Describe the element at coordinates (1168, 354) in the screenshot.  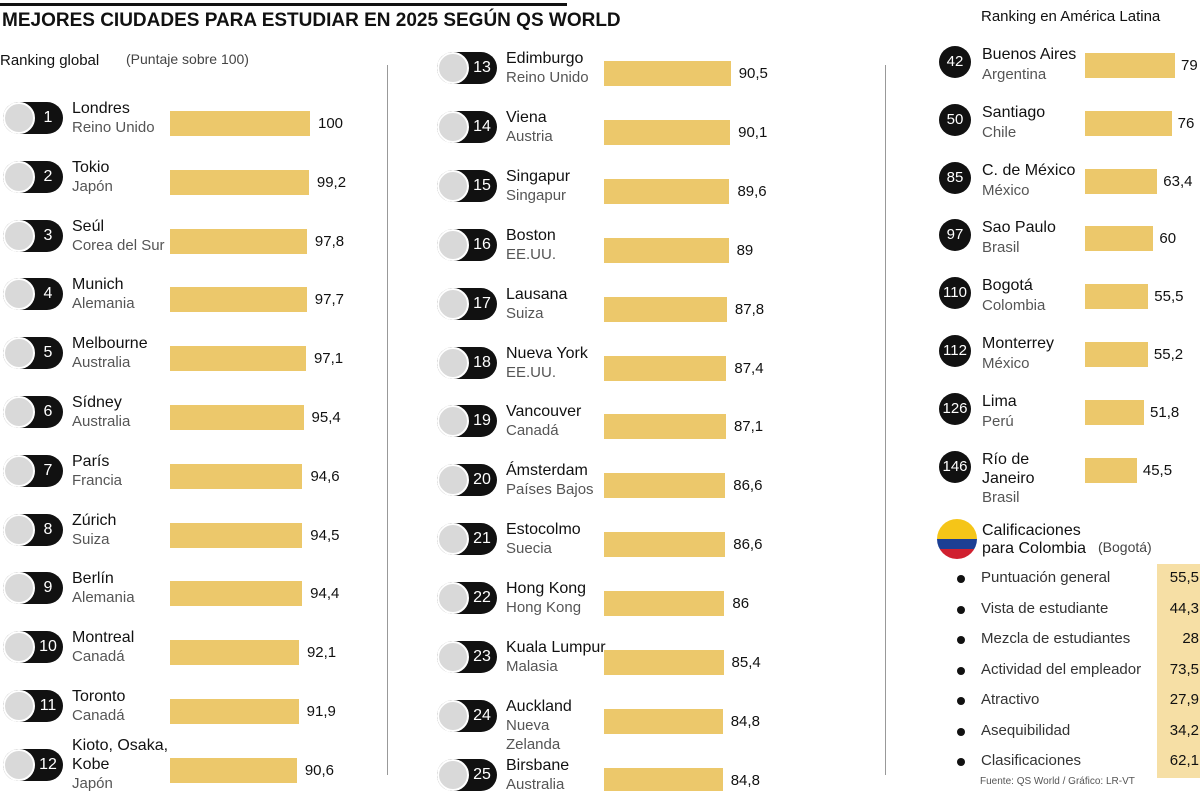
I see `value-label: 55,2` at that location.